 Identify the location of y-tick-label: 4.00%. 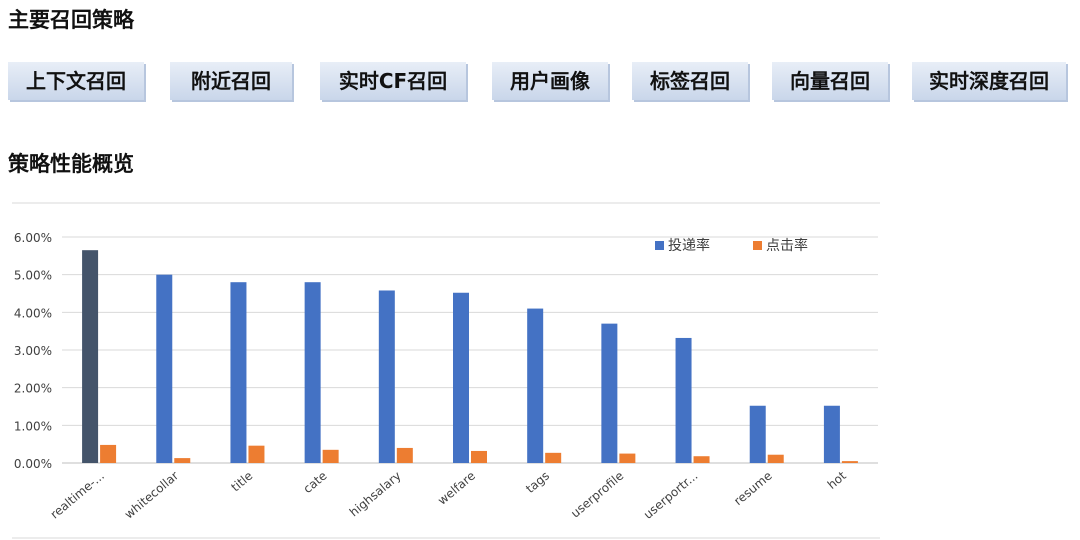
(33, 313).